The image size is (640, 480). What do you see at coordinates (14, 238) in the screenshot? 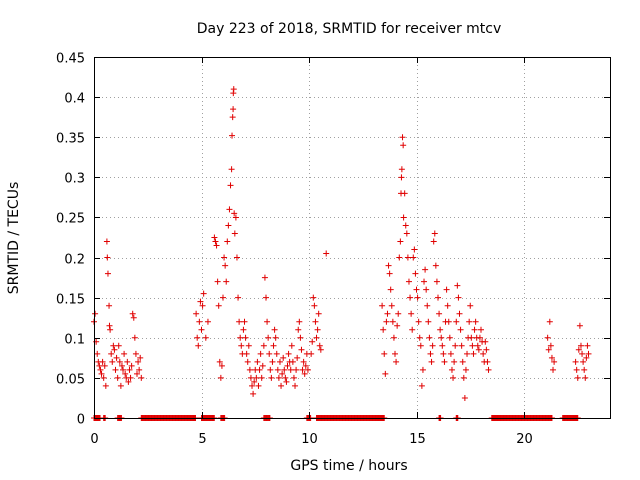
I see `y-axis-label: SRMTID / TECUs` at bounding box center [14, 238].